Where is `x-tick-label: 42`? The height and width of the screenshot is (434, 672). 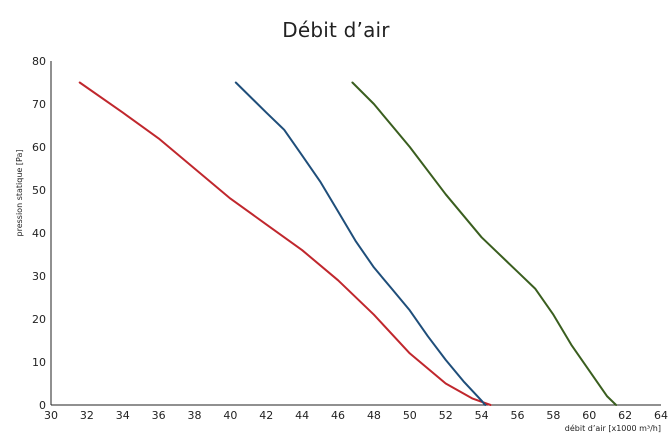 x-tick-label: 42 is located at coordinates (266, 415).